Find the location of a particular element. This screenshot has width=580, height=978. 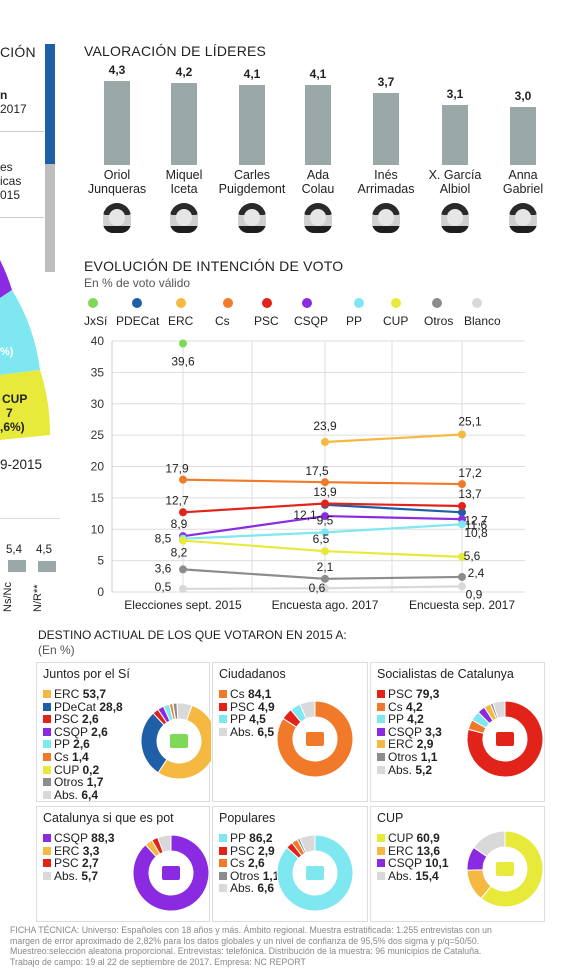

item-value: 1,4 is located at coordinates (80, 757).